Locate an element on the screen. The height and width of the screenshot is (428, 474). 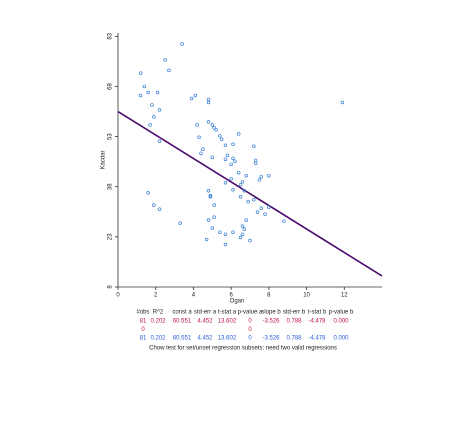
x-tick-label: 10 is located at coordinates (306, 296).